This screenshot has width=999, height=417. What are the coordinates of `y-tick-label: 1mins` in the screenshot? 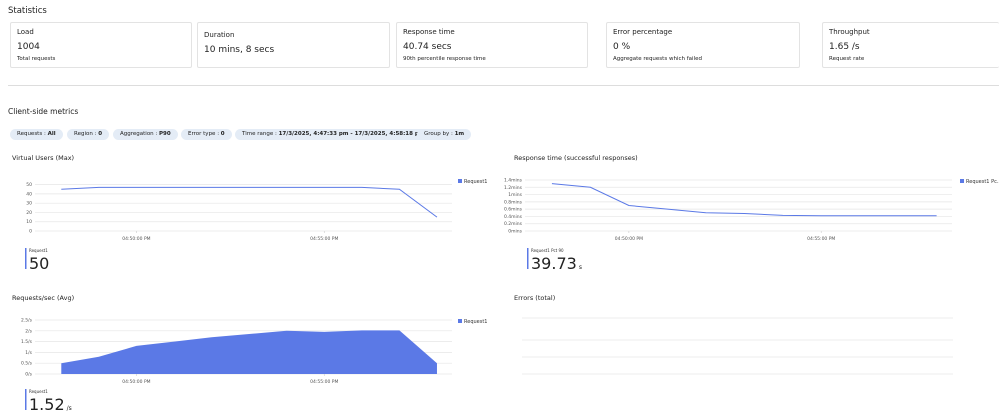 It's located at (515, 195).